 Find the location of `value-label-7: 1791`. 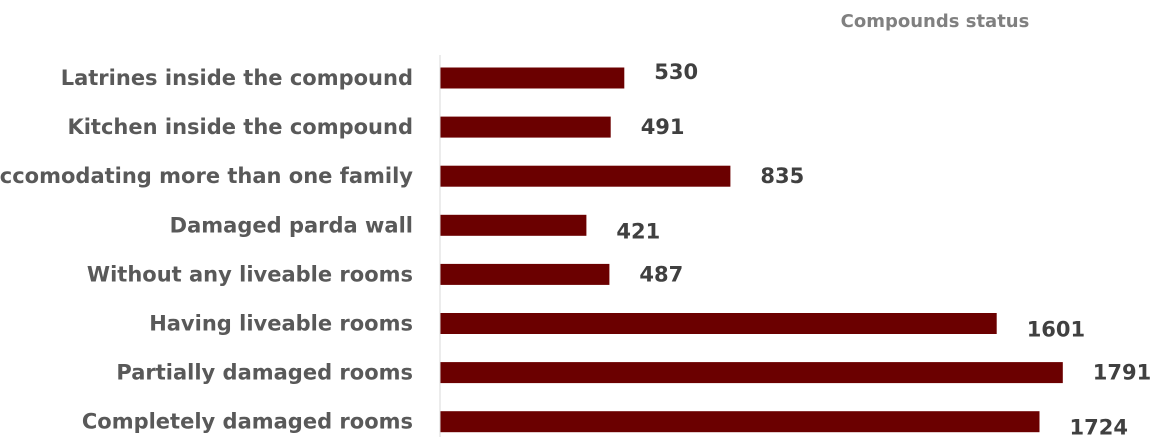

value-label-7: 1791 is located at coordinates (1122, 373).